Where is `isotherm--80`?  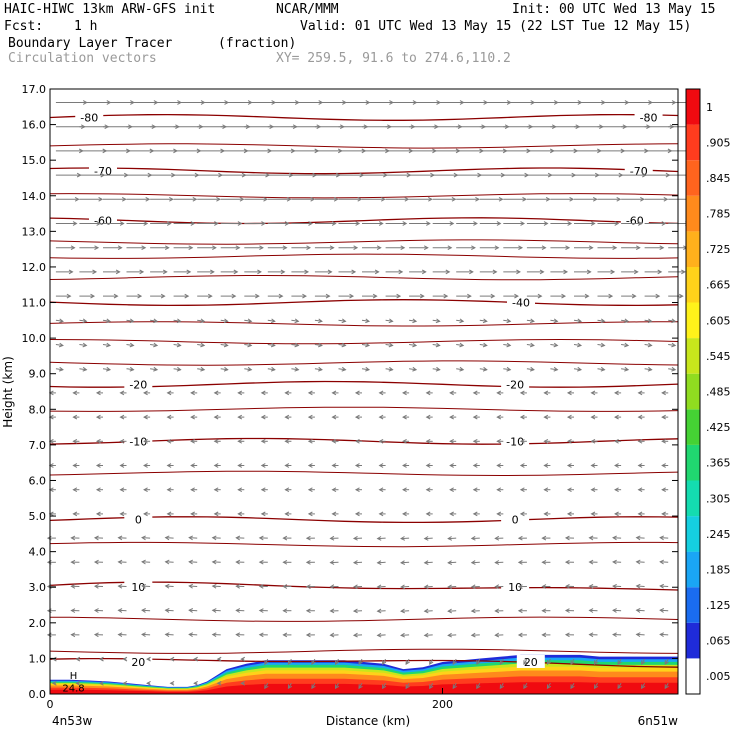
isotherm--80 is located at coordinates (364, 117).